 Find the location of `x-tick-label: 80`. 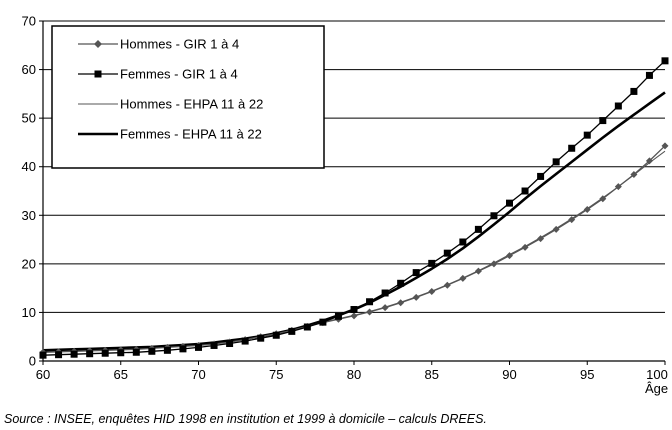

x-tick-label: 80 is located at coordinates (354, 374).